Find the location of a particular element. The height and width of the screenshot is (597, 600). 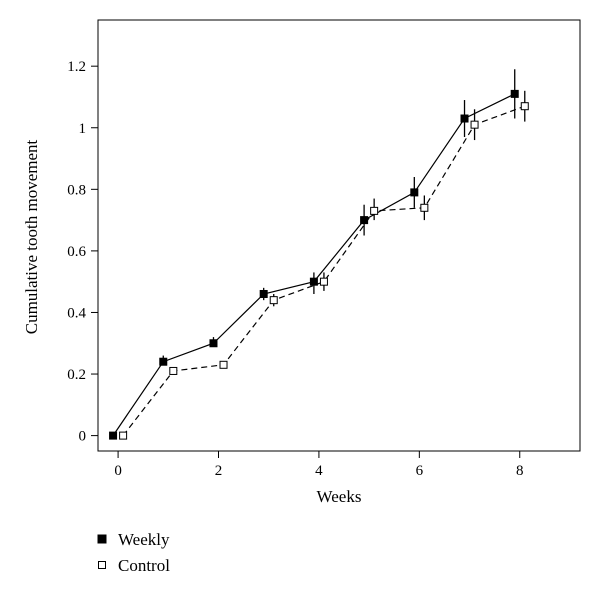

legend-control-marker is located at coordinates (102, 565).